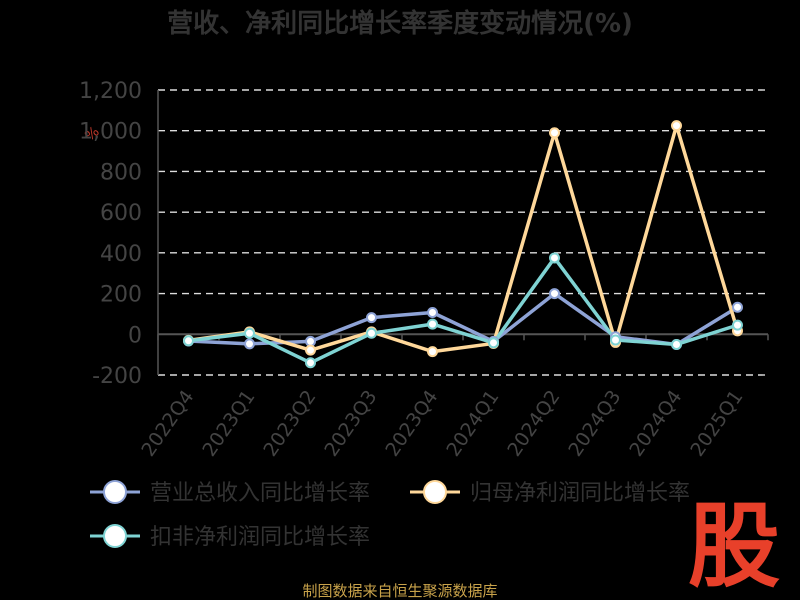 This screenshot has height=600, width=800. What do you see at coordinates (472, 423) in the screenshot?
I see `x-tick-label: 2024Q1` at bounding box center [472, 423].